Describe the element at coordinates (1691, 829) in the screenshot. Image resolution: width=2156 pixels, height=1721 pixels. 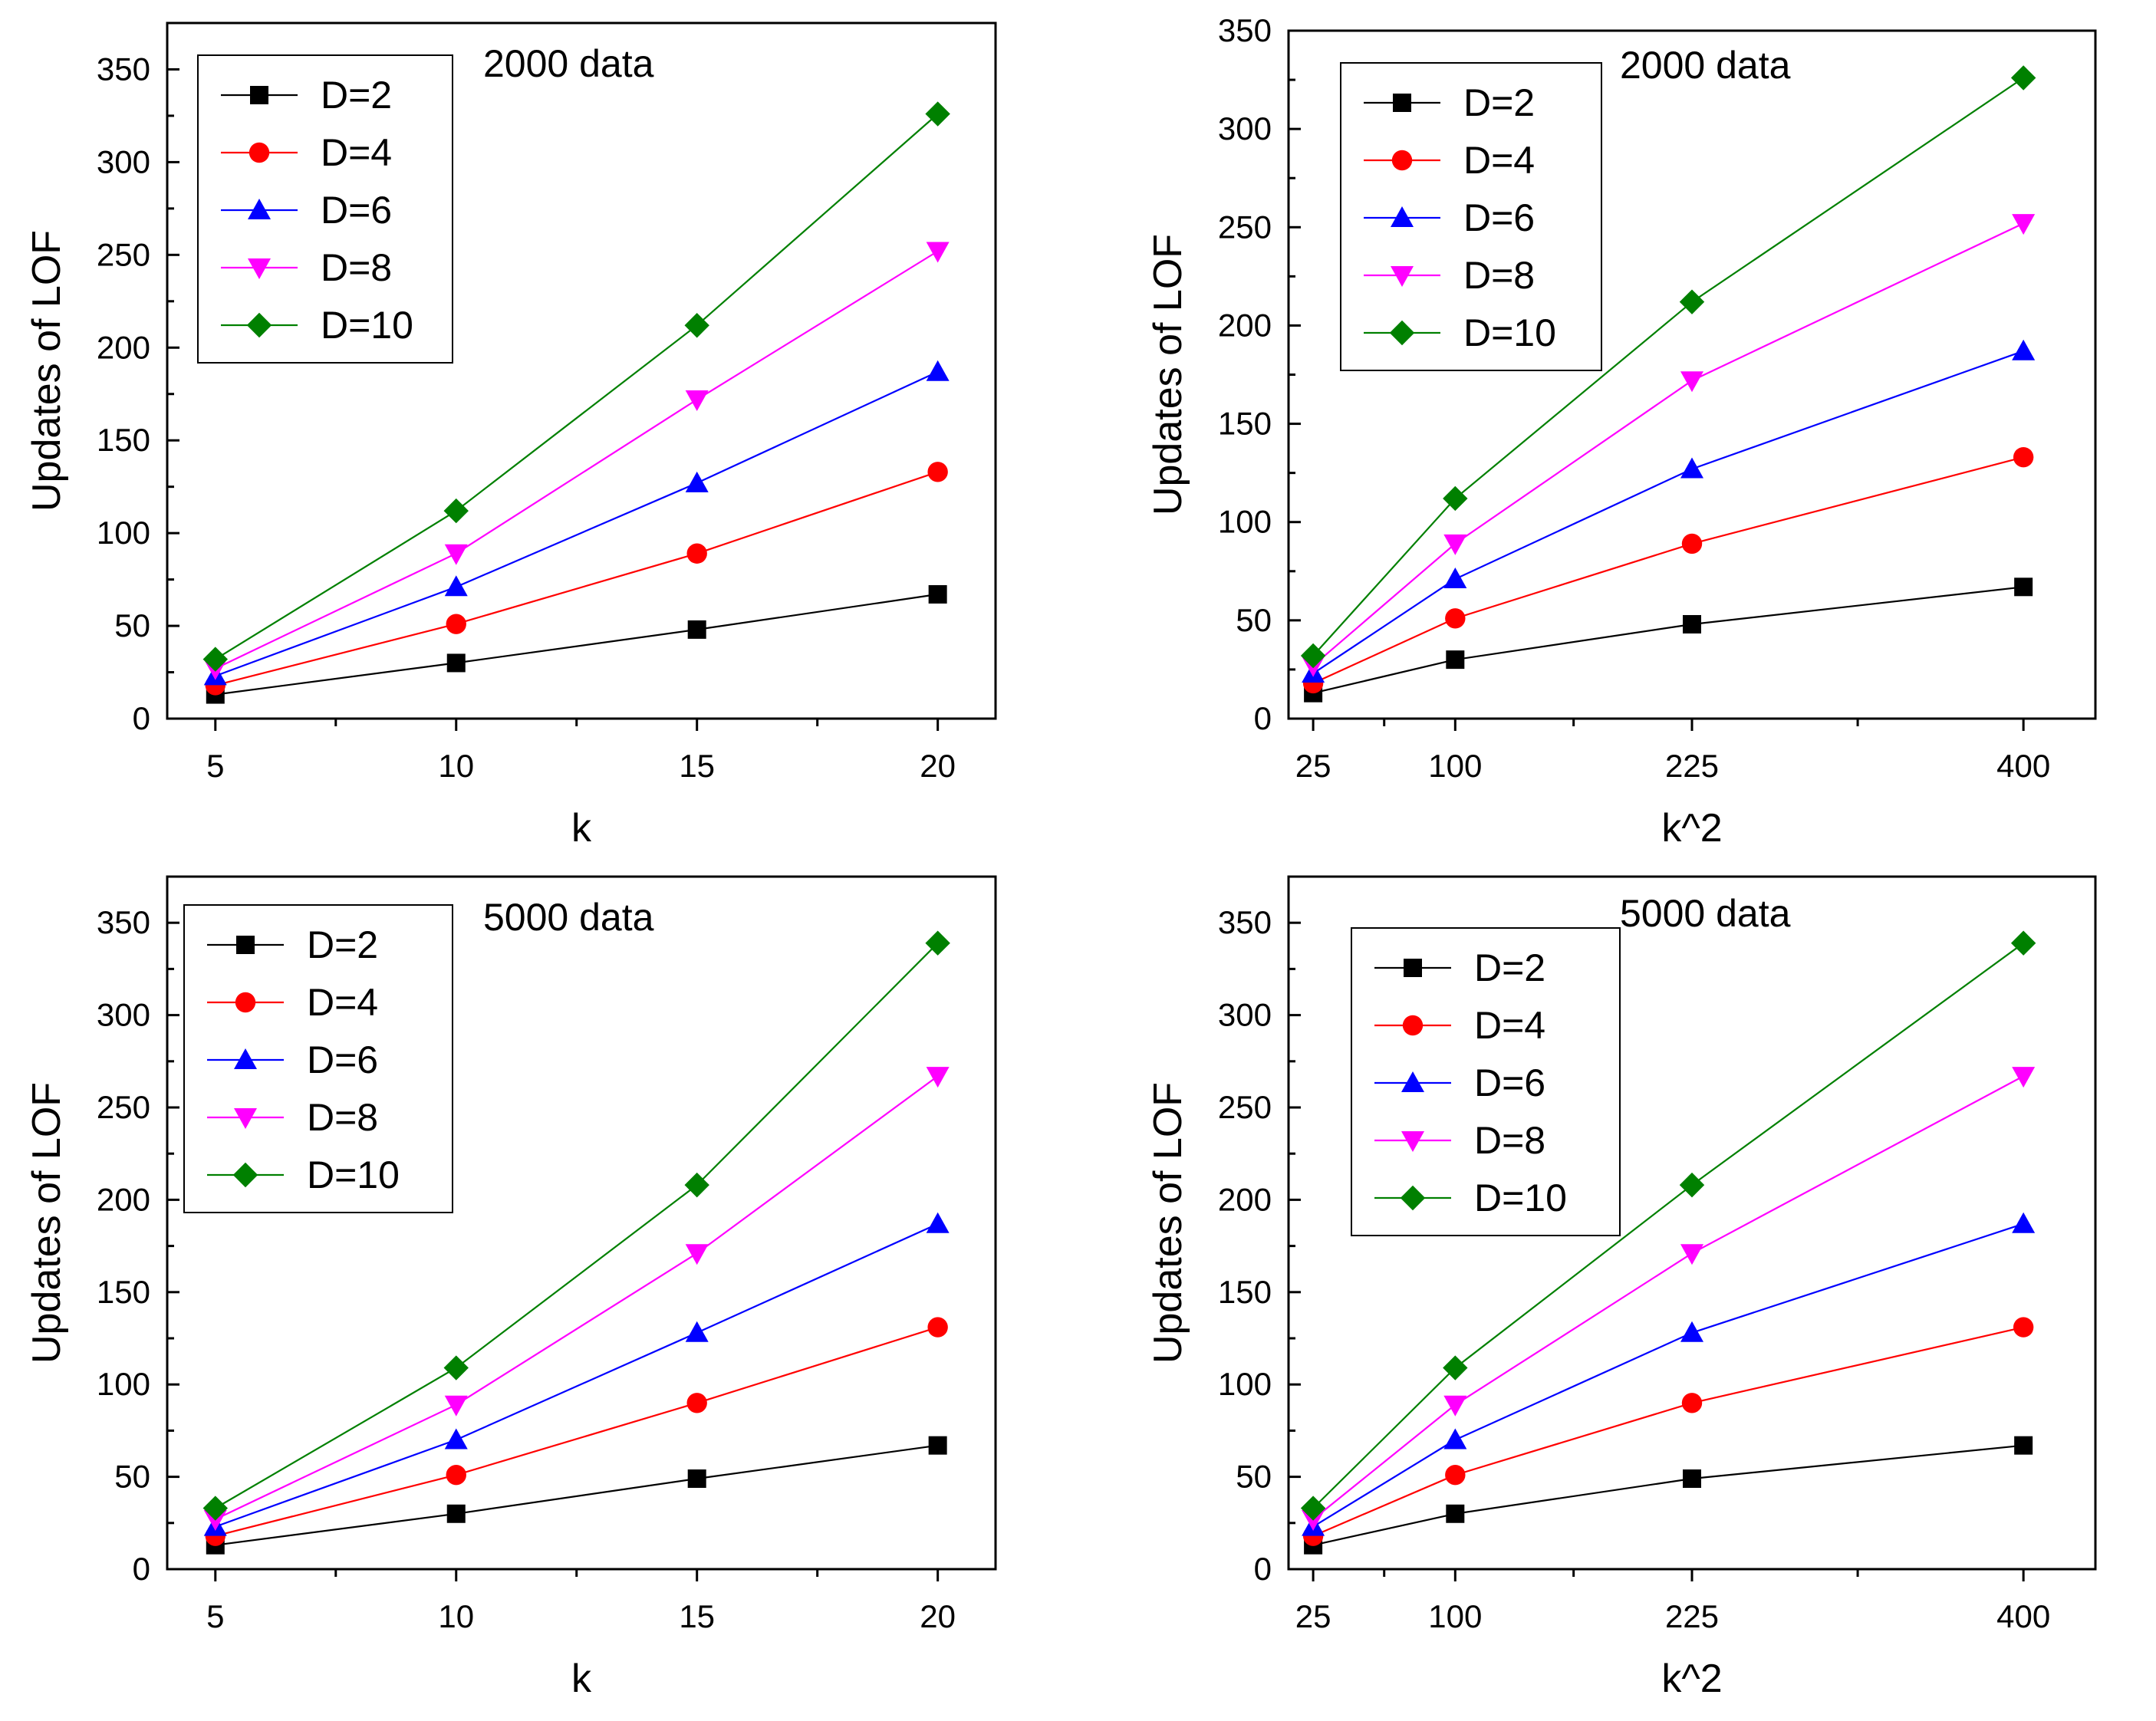
I see `x-axis-label: k^2` at that location.